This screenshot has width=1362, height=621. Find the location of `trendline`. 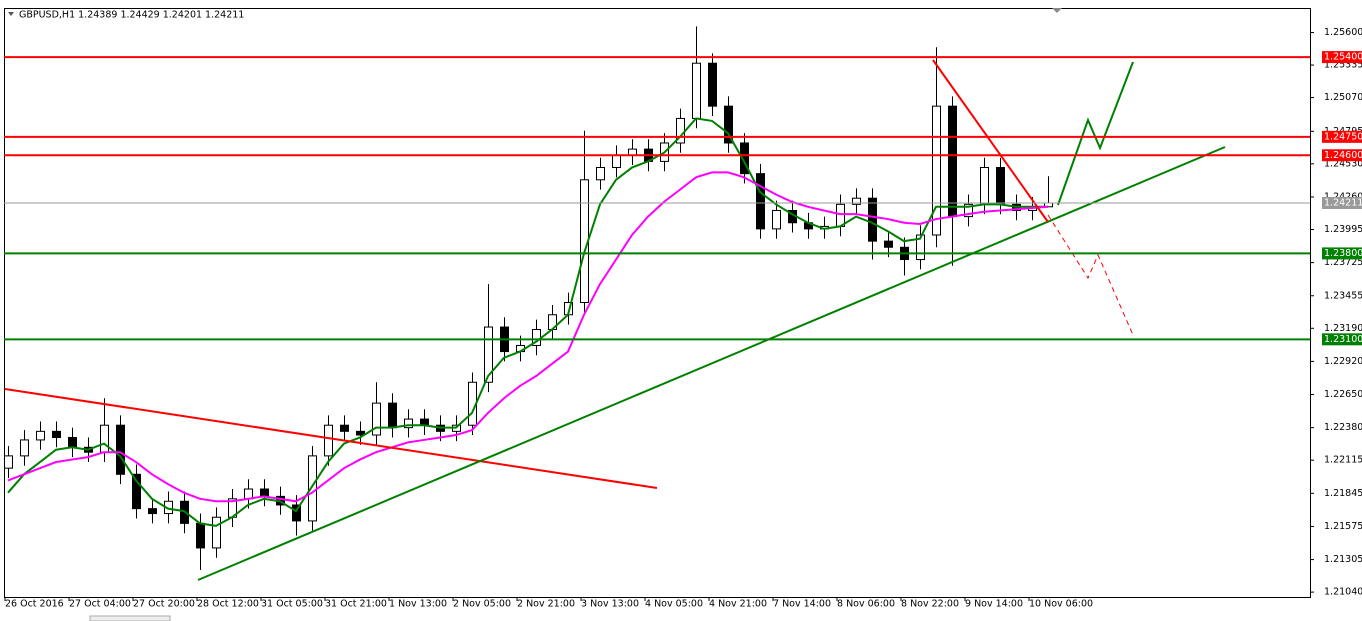

trendline is located at coordinates (331, 438).